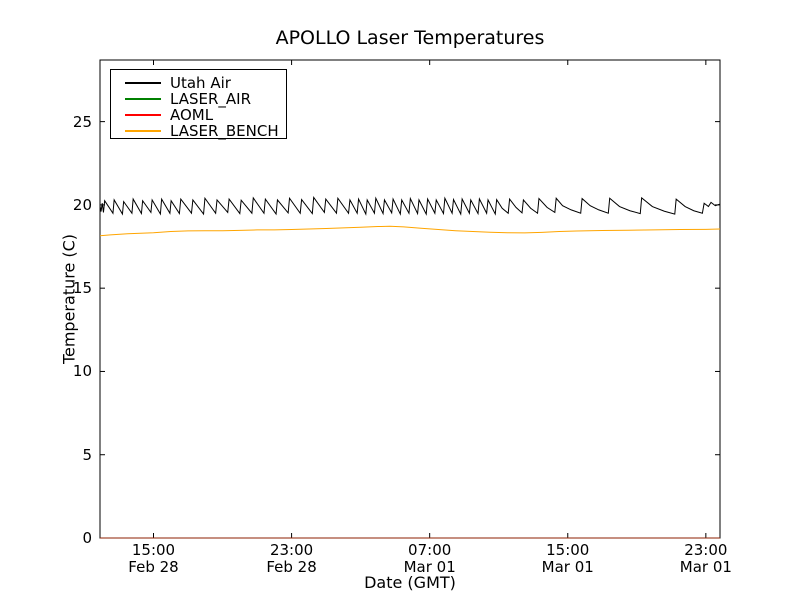 The height and width of the screenshot is (600, 800). What do you see at coordinates (410, 582) in the screenshot?
I see `x-axis-label: Date (GMT)` at bounding box center [410, 582].